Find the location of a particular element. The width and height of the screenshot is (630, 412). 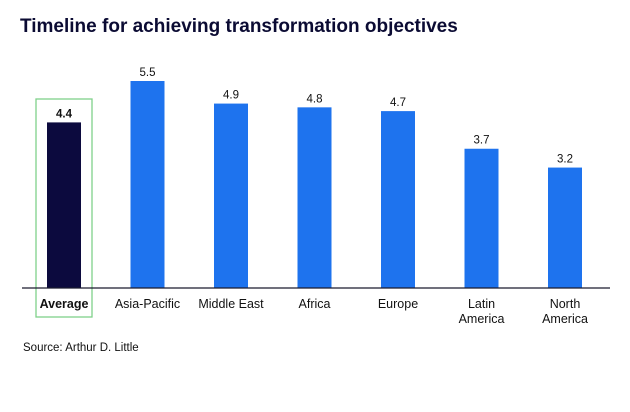

category-label-0: Average is located at coordinates (64, 304).